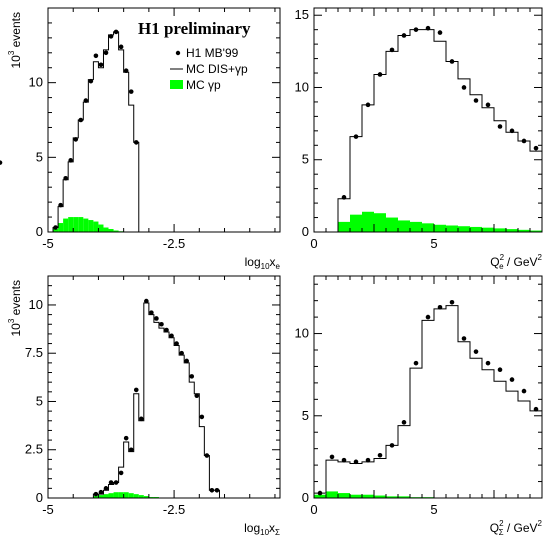 This screenshot has width=552, height=546. What do you see at coordinates (433, 243) in the screenshot?
I see `x-tick-label: 5` at bounding box center [433, 243].